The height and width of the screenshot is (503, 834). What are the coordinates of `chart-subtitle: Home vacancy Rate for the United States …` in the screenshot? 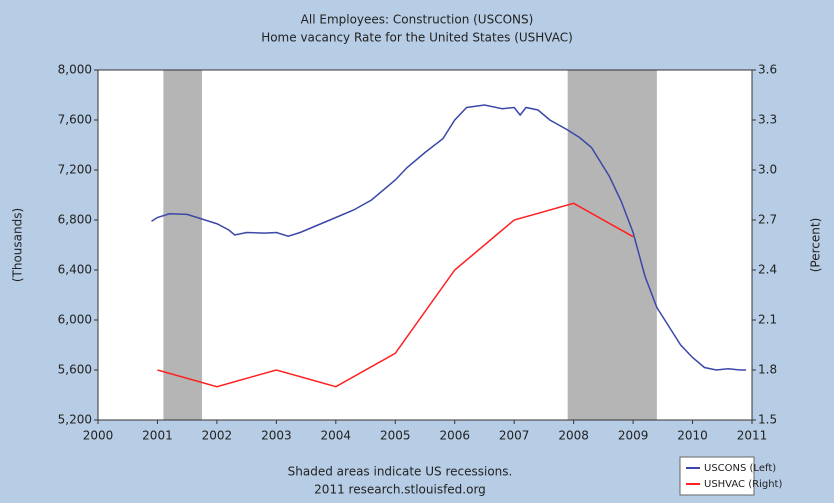 It's located at (417, 38).